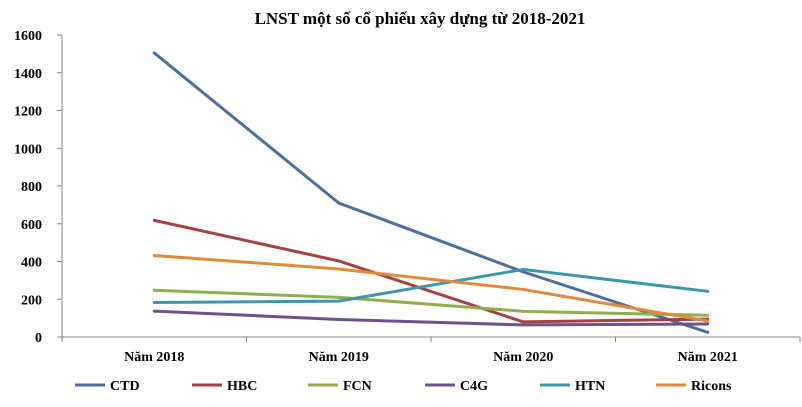  Describe the element at coordinates (28, 149) in the screenshot. I see `y-tick-label: 1000` at that location.